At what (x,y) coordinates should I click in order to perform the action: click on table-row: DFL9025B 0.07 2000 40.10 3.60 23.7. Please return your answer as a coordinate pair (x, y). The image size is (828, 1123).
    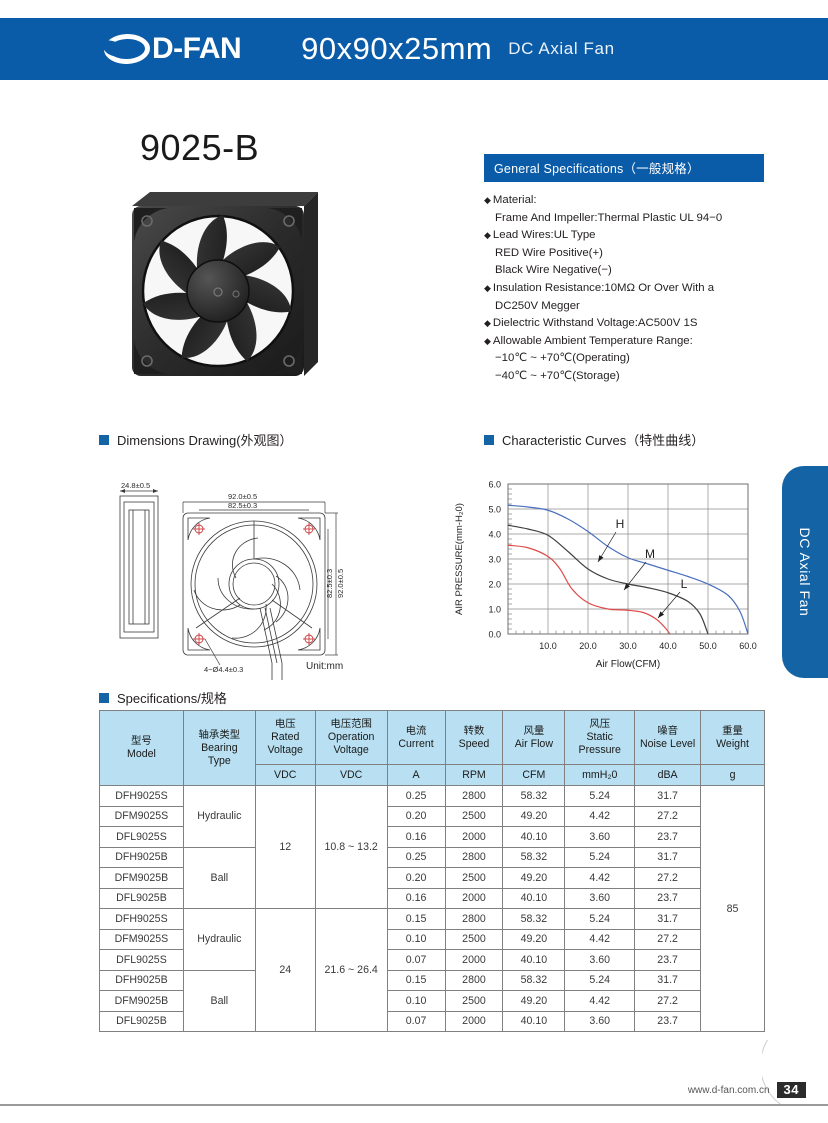
    Looking at the image, I should click on (432, 1021).